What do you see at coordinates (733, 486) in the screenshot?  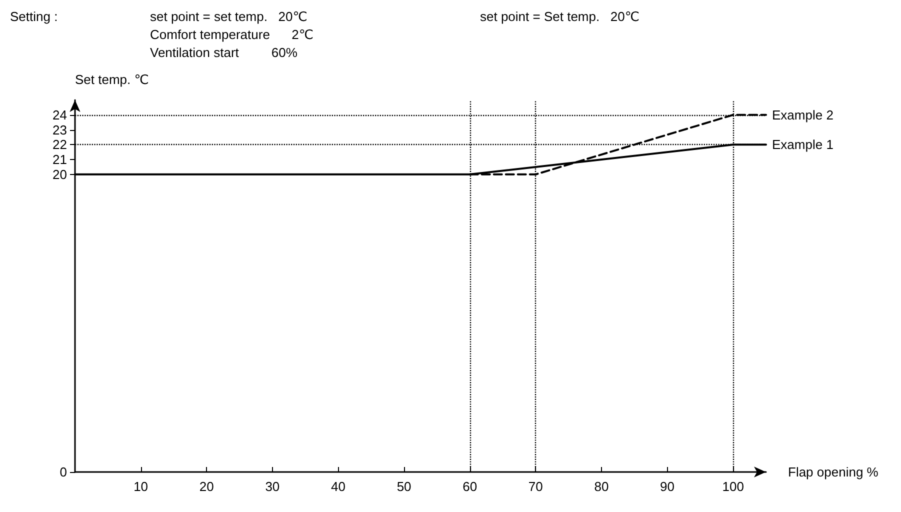 I see `x-tick-label: 100` at bounding box center [733, 486].